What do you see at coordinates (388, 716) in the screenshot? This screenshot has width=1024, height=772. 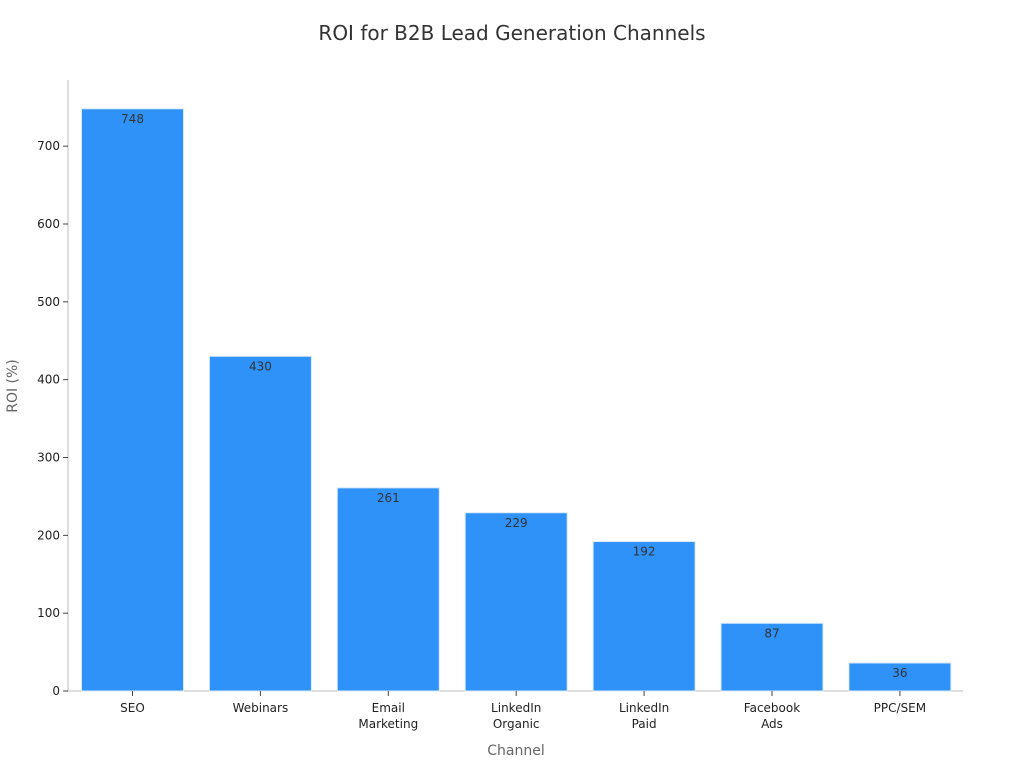 I see `x-tick-label: Email Marketing` at bounding box center [388, 716].